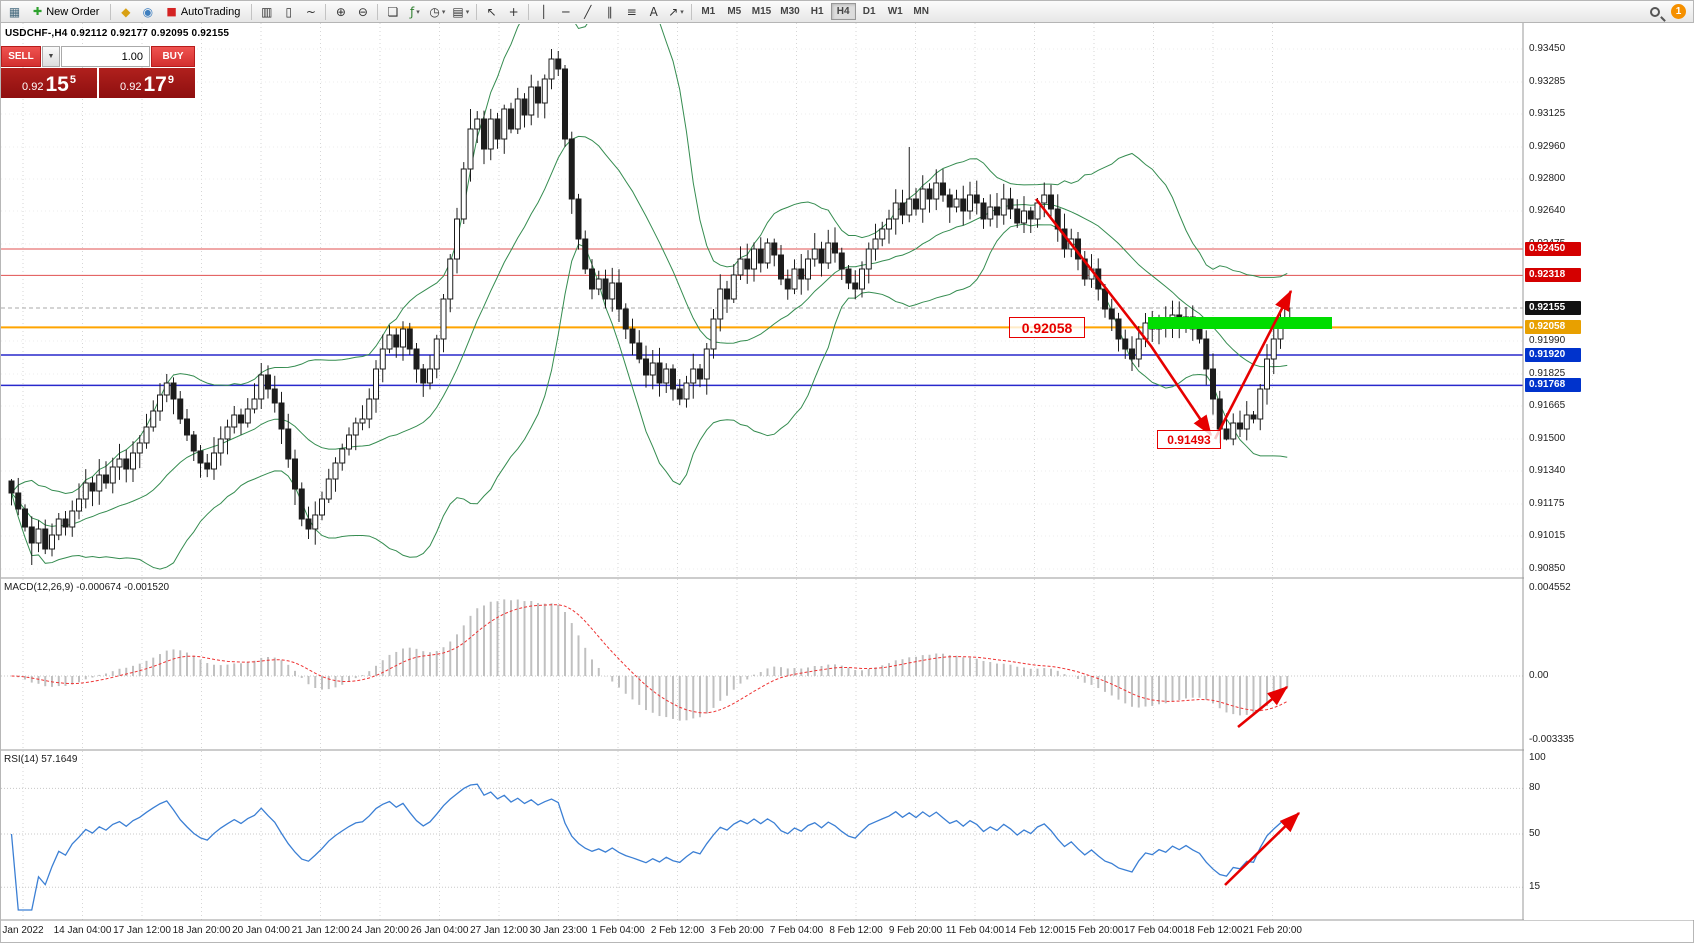 This screenshot has height=943, width=1694. What do you see at coordinates (1547, 503) in the screenshot?
I see `price-tick: 0.91175` at bounding box center [1547, 503].